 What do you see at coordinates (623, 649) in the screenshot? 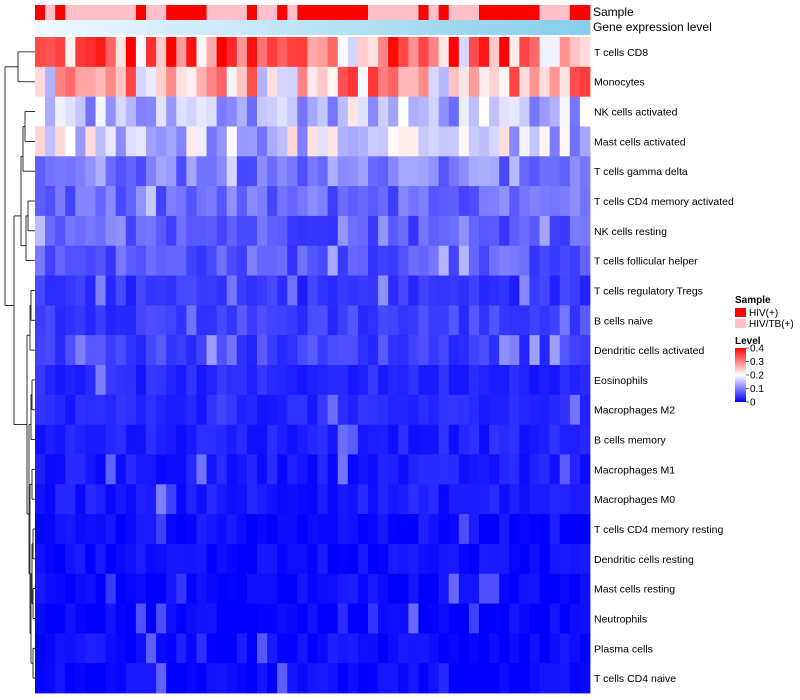
I see `row-label: Plasma cells` at bounding box center [623, 649].